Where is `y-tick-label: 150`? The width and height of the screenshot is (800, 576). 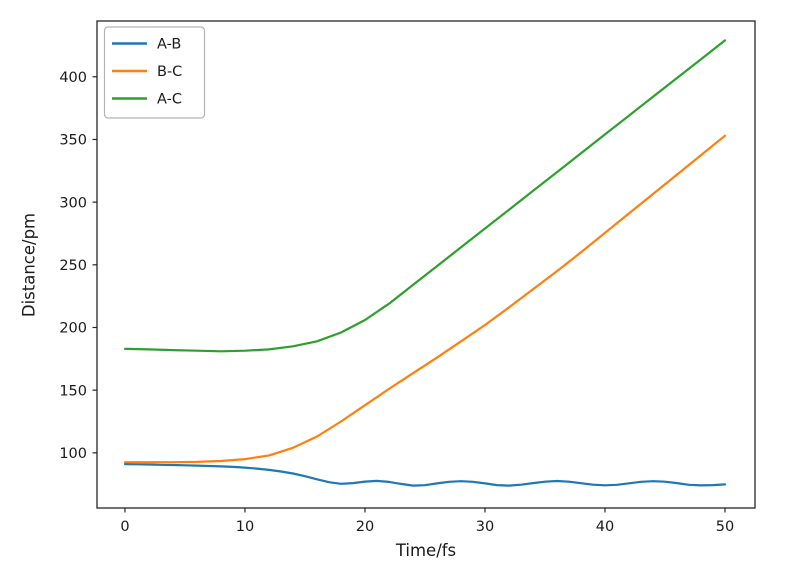 y-tick-label: 150 is located at coordinates (73, 391).